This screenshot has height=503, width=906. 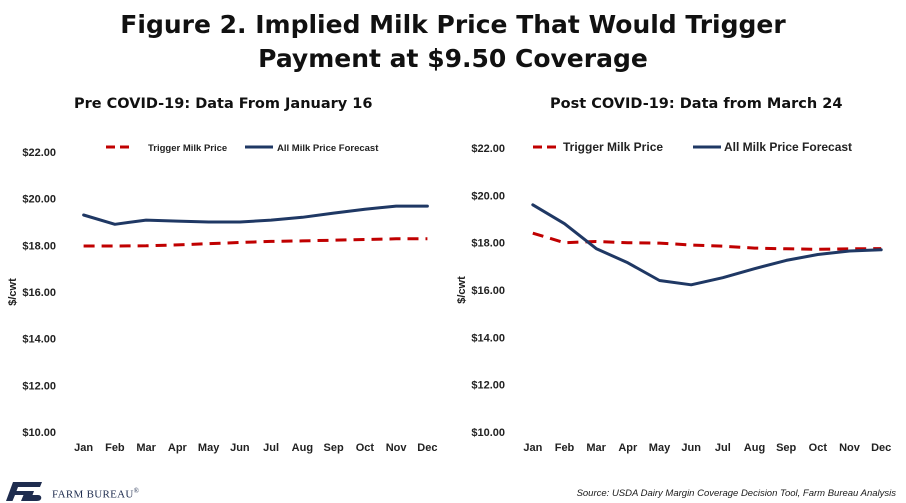 I want to click on post-covid-x-tick-label: Aug, so click(x=754, y=448).